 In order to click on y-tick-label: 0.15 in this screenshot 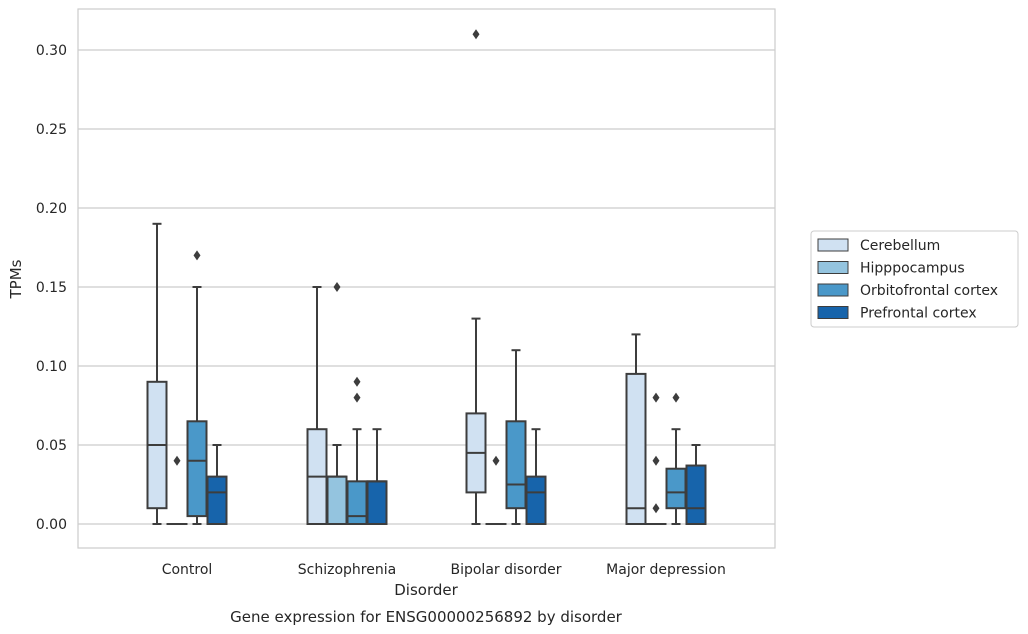, I will do `click(51, 288)`.